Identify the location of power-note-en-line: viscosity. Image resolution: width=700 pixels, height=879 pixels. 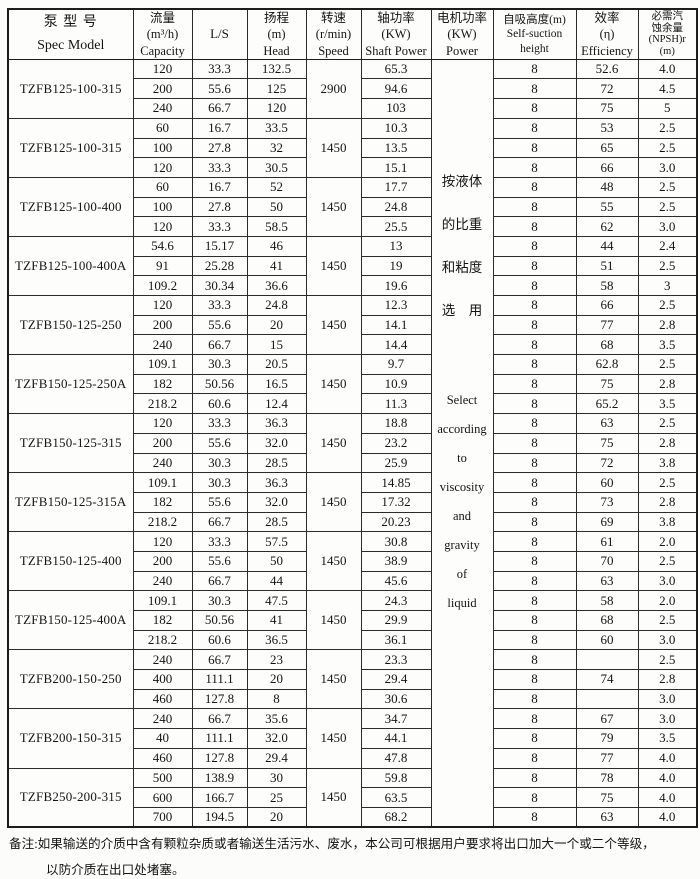
(462, 486).